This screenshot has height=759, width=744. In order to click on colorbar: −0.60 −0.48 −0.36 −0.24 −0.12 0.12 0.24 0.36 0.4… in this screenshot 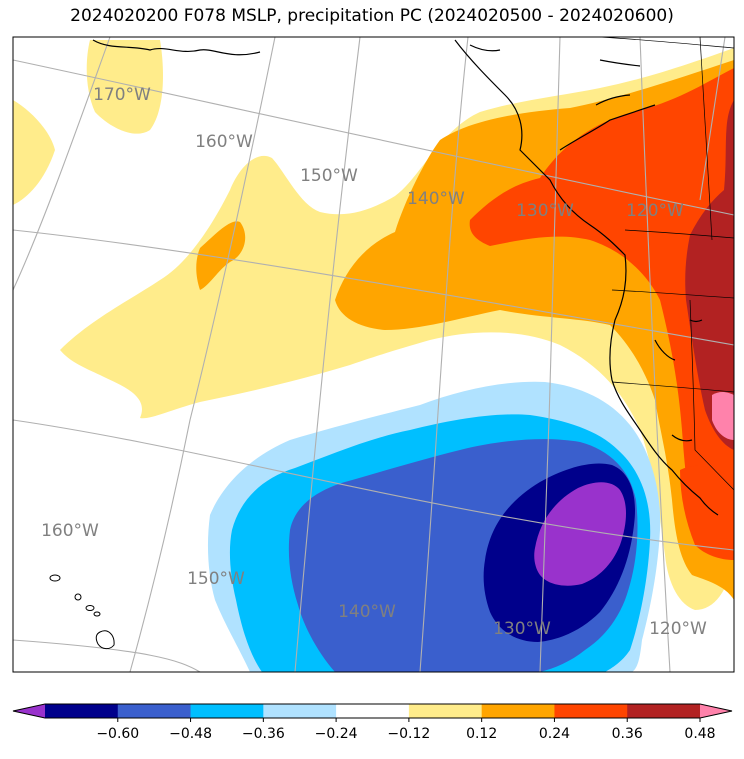, I will do `click(372, 722)`.